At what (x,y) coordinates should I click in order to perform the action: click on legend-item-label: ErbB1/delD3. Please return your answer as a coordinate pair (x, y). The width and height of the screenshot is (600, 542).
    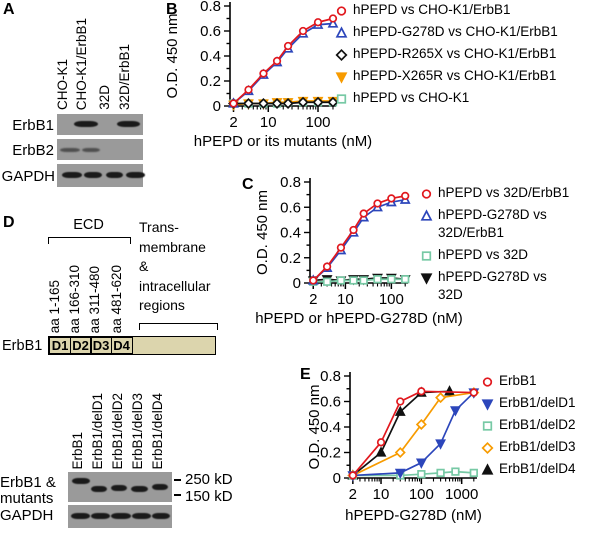
    Looking at the image, I should click on (537, 446).